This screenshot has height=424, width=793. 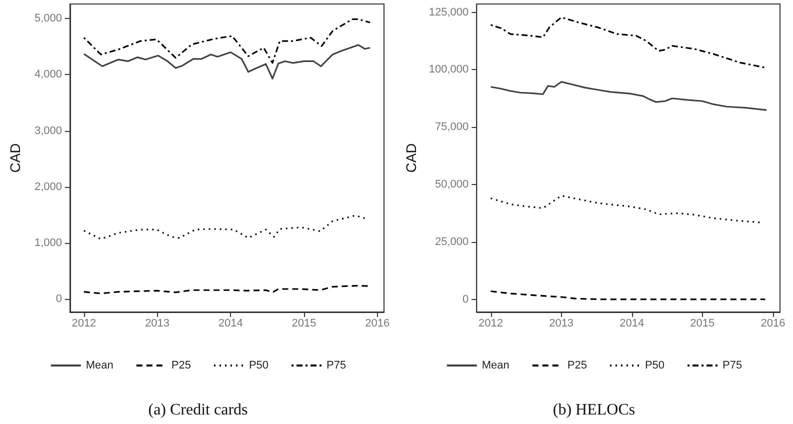 I want to click on y-tick-label: 2,000, so click(x=48, y=186).